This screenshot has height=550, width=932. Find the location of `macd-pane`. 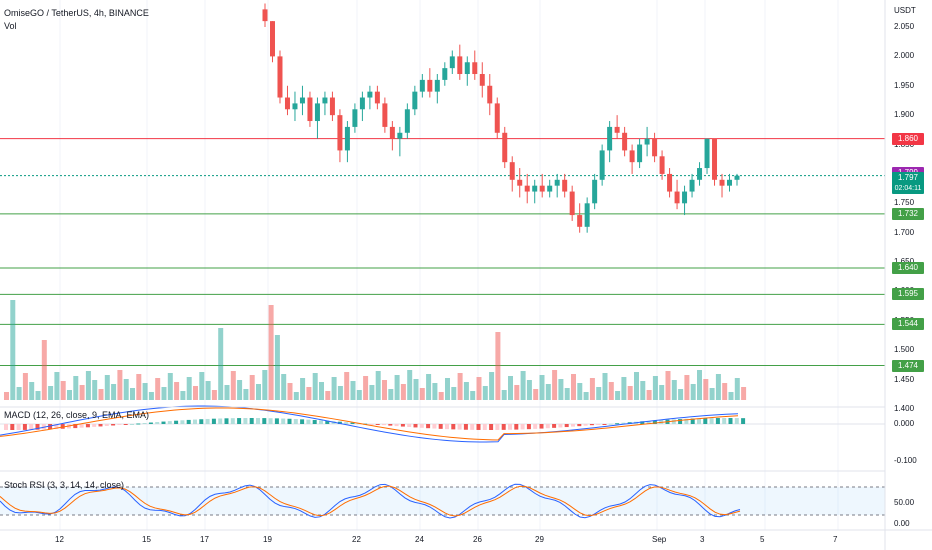

macd-pane is located at coordinates (442, 424).